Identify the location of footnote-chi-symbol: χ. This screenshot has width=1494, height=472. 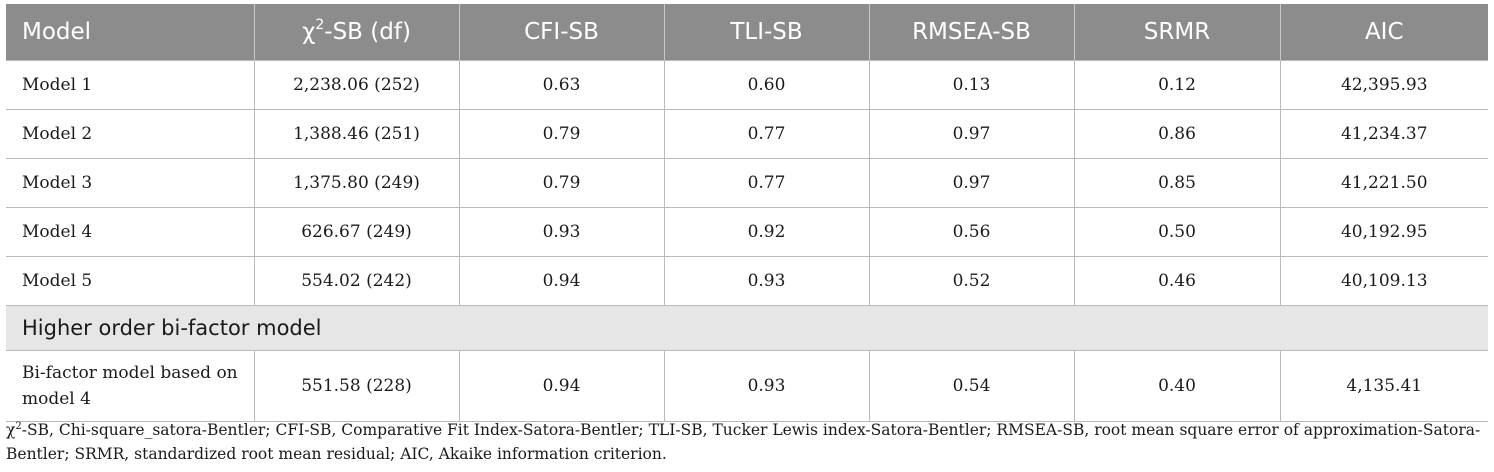
(11, 430).